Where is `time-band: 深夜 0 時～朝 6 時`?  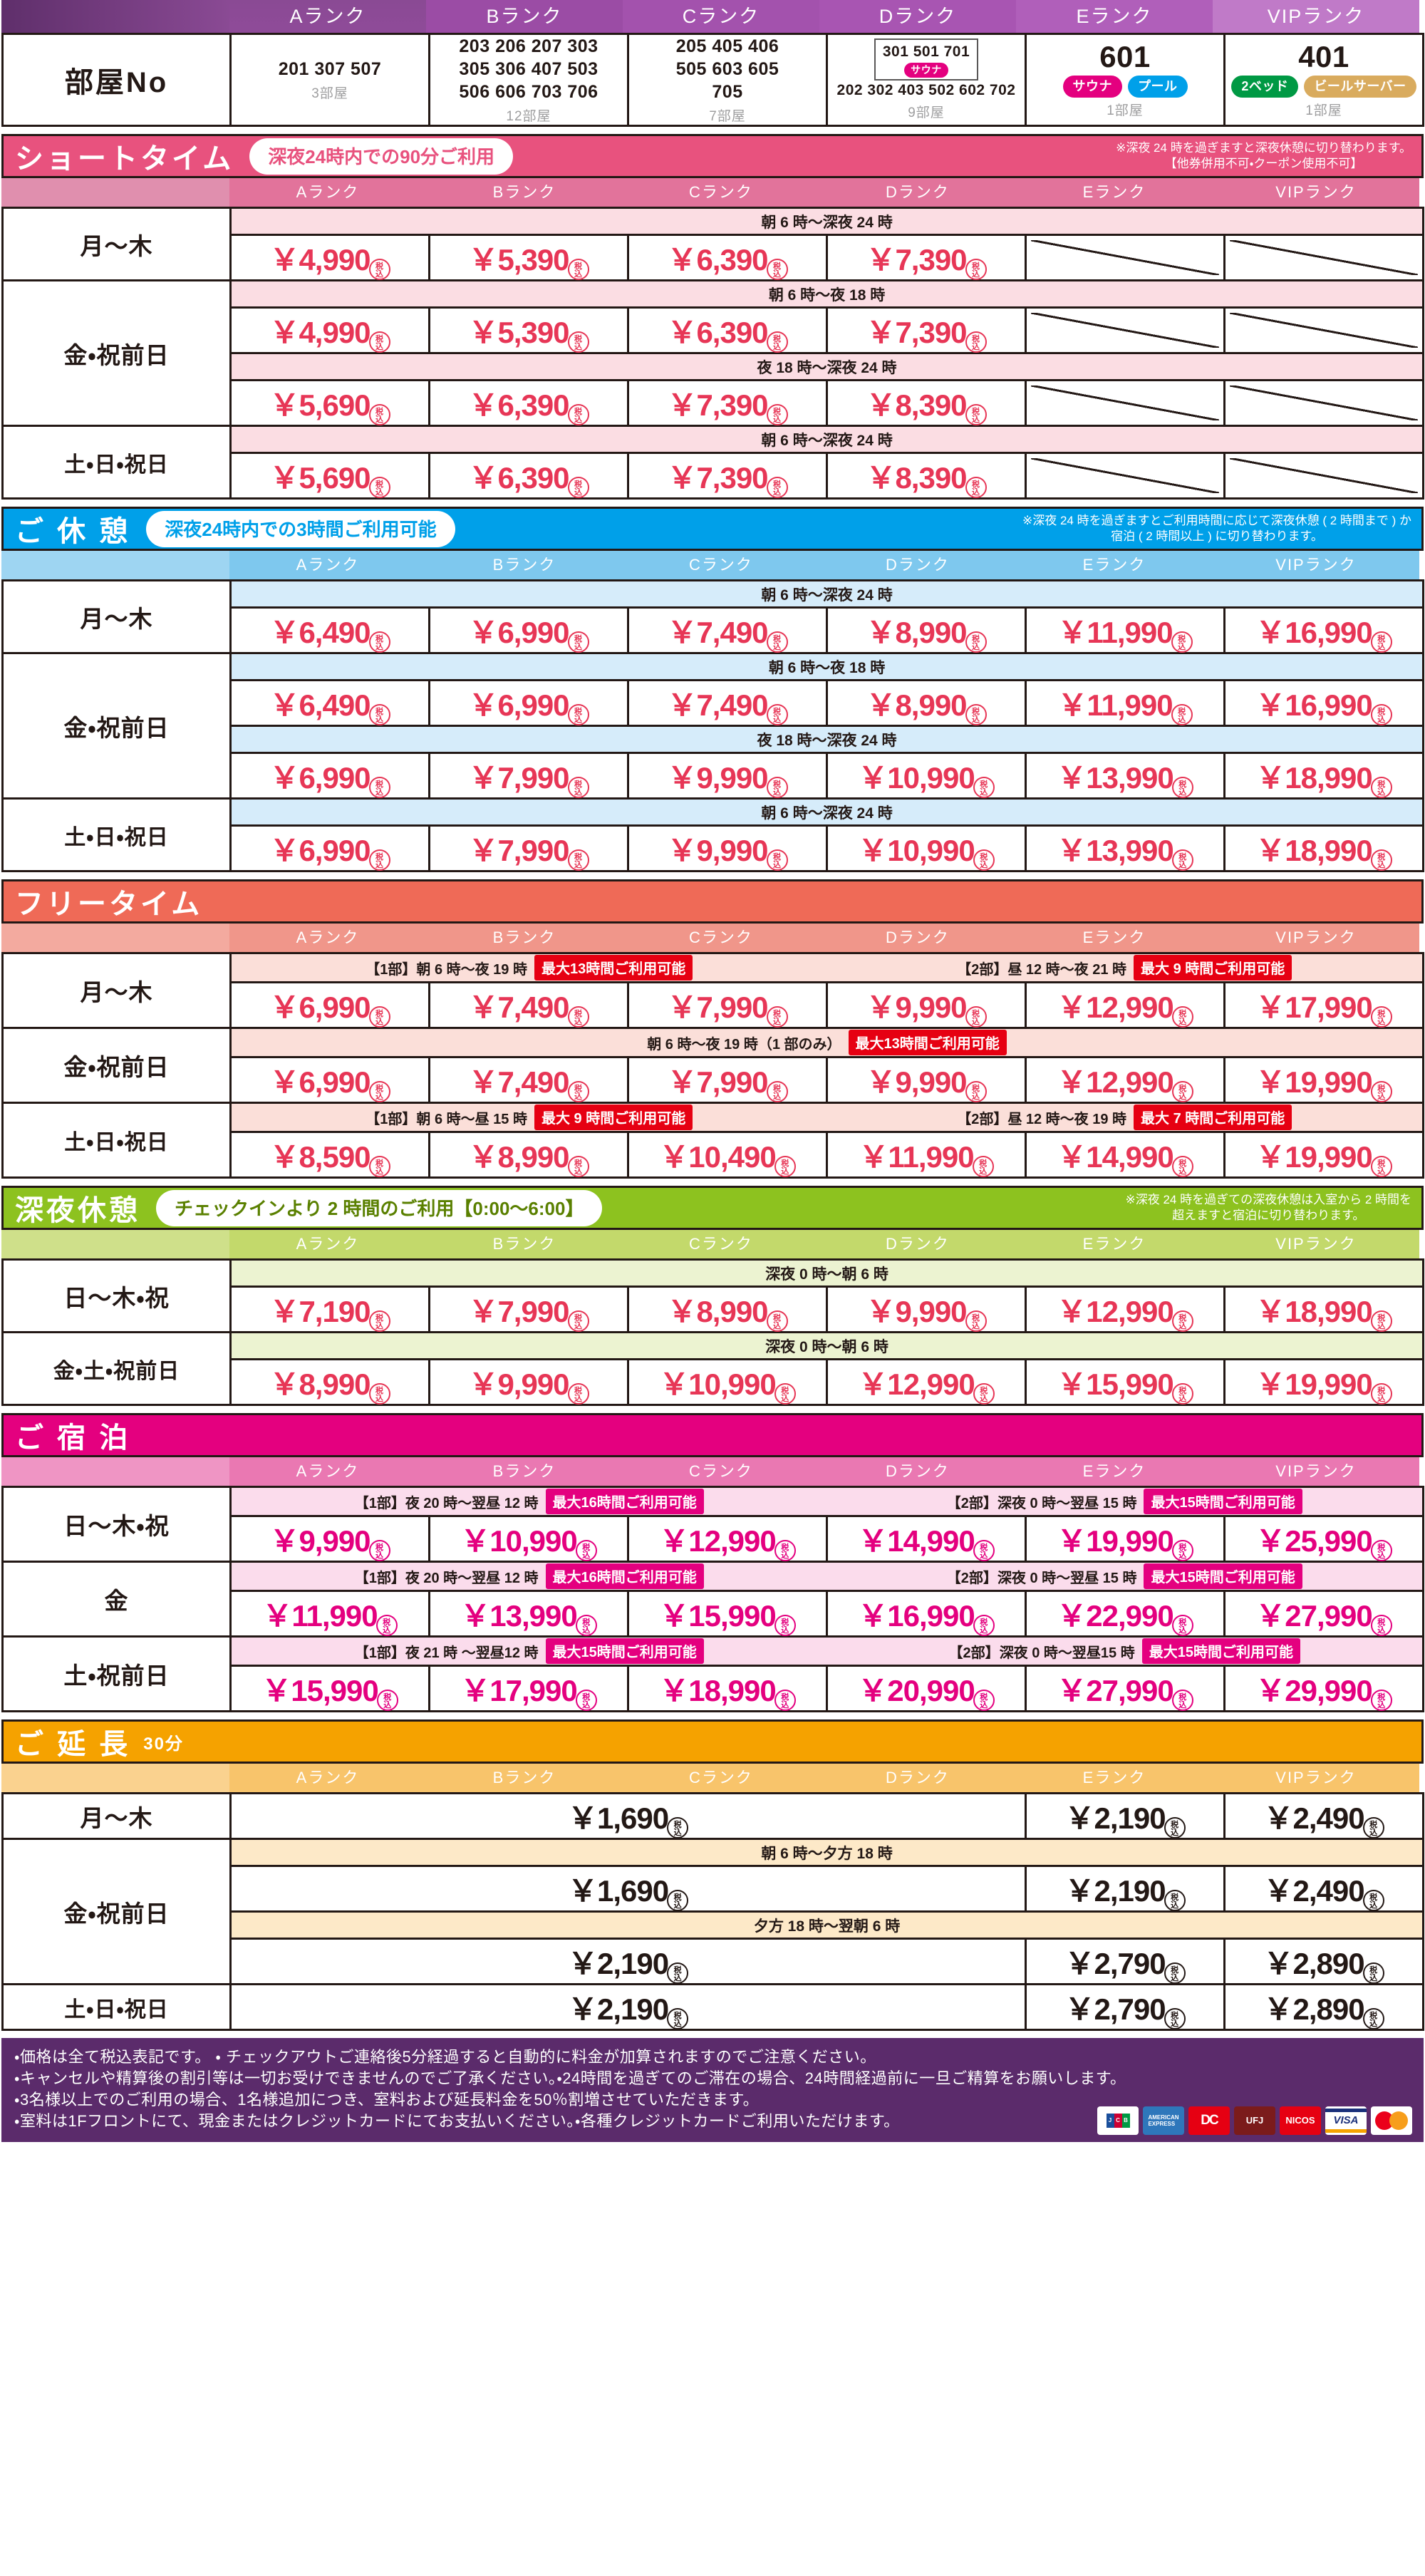
time-band: 深夜 0 時～朝 6 時 is located at coordinates (827, 1346).